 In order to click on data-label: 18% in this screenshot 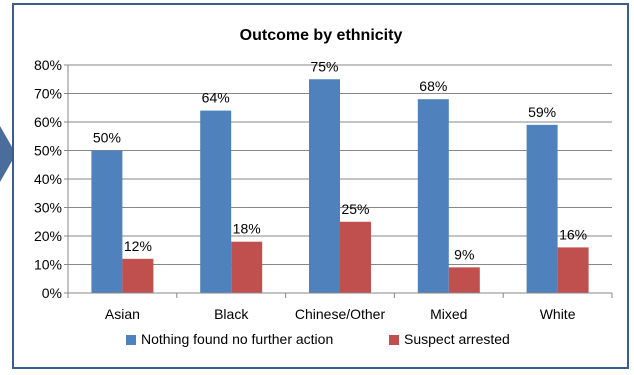, I will do `click(247, 229)`.